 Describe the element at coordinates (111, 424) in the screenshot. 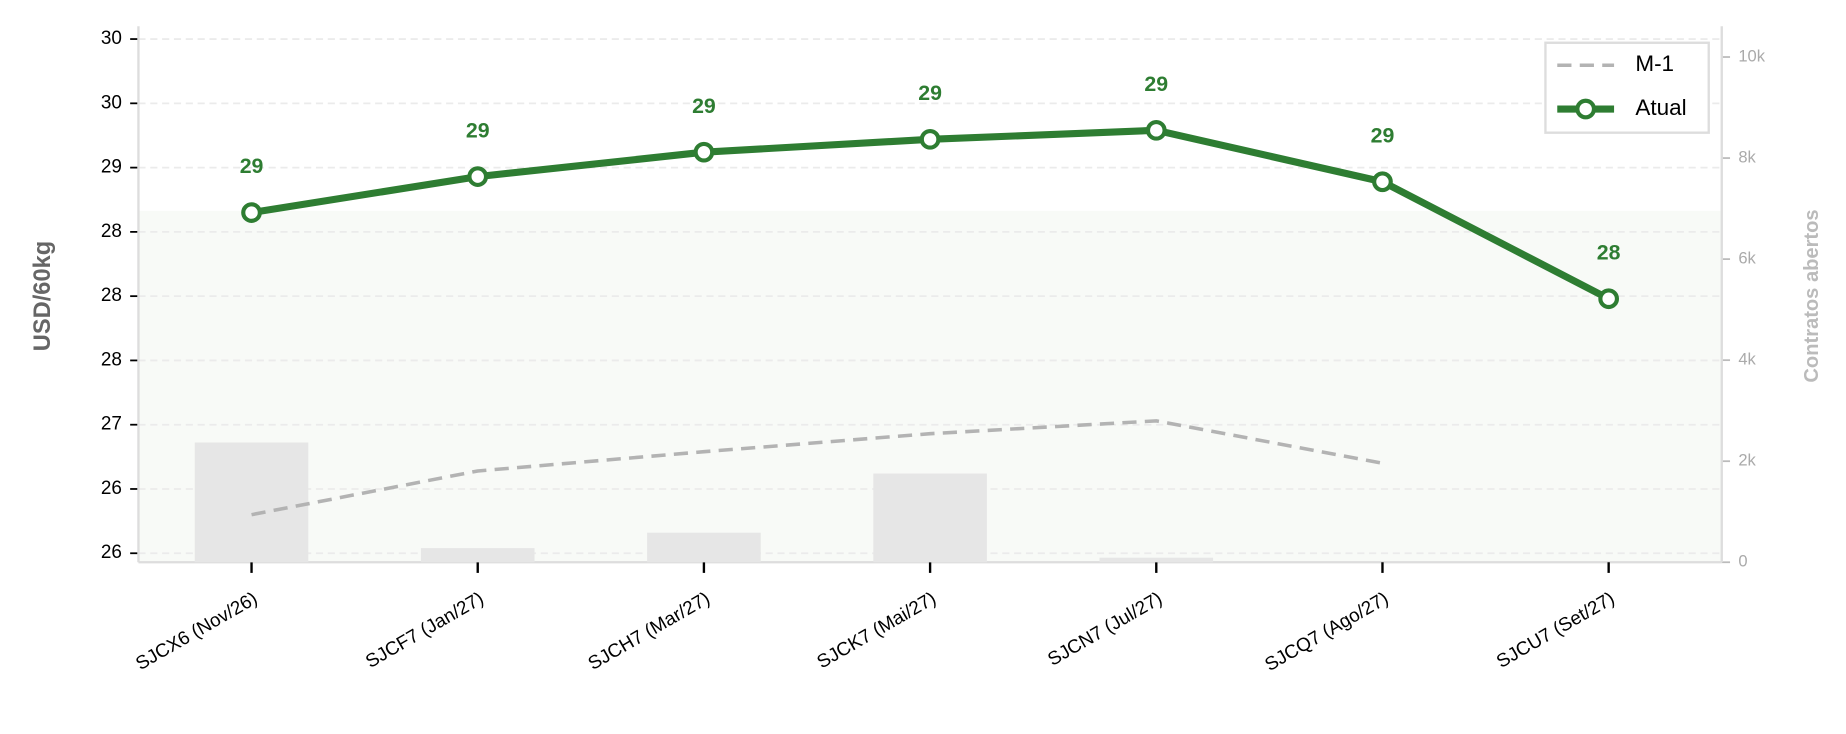

I see `y-tick-label: 27` at that location.